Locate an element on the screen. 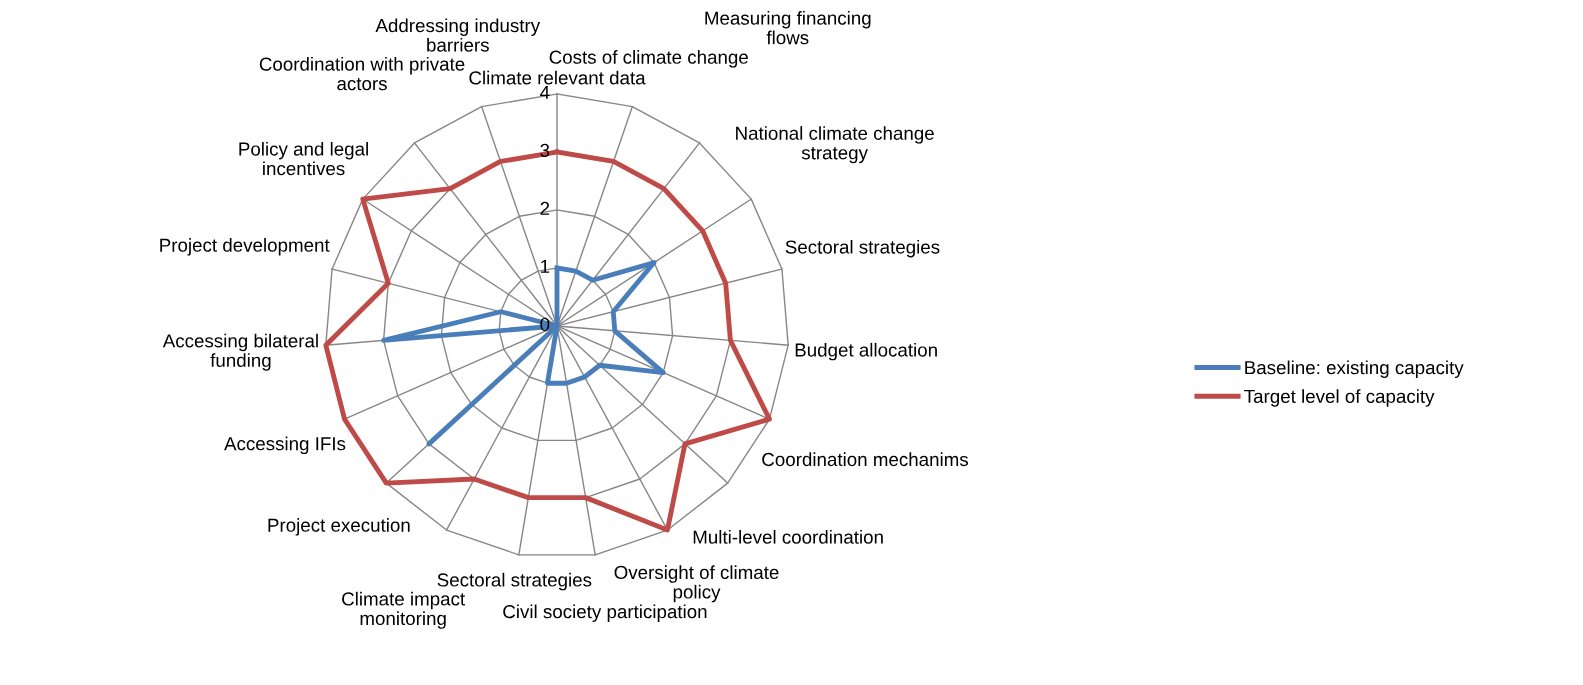 The height and width of the screenshot is (685, 1583). spoke-label: Policy and legal incentives is located at coordinates (303, 158).